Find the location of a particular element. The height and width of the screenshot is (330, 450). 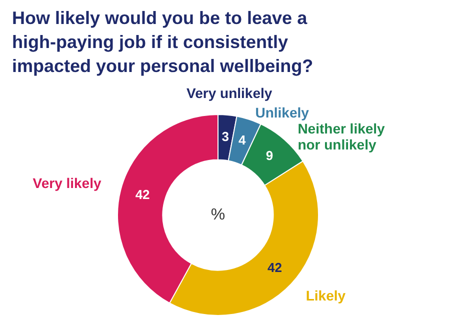

data-label: 9 is located at coordinates (270, 156).